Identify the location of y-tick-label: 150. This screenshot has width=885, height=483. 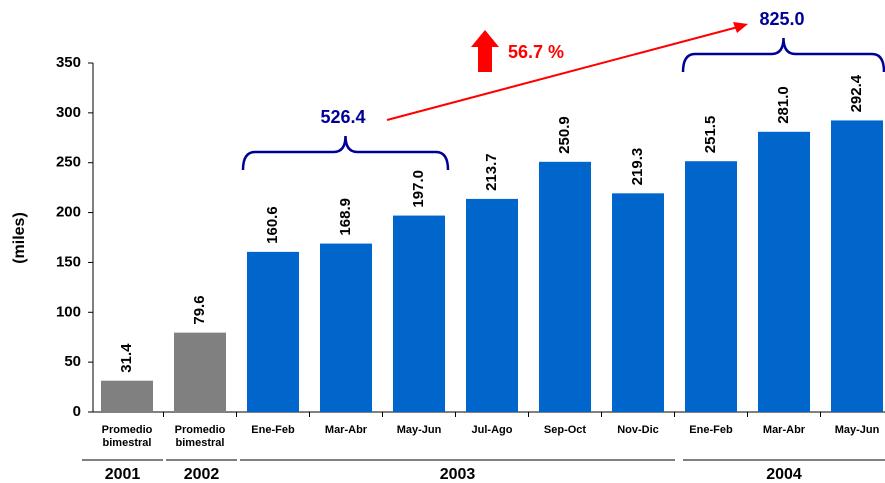
(68, 261).